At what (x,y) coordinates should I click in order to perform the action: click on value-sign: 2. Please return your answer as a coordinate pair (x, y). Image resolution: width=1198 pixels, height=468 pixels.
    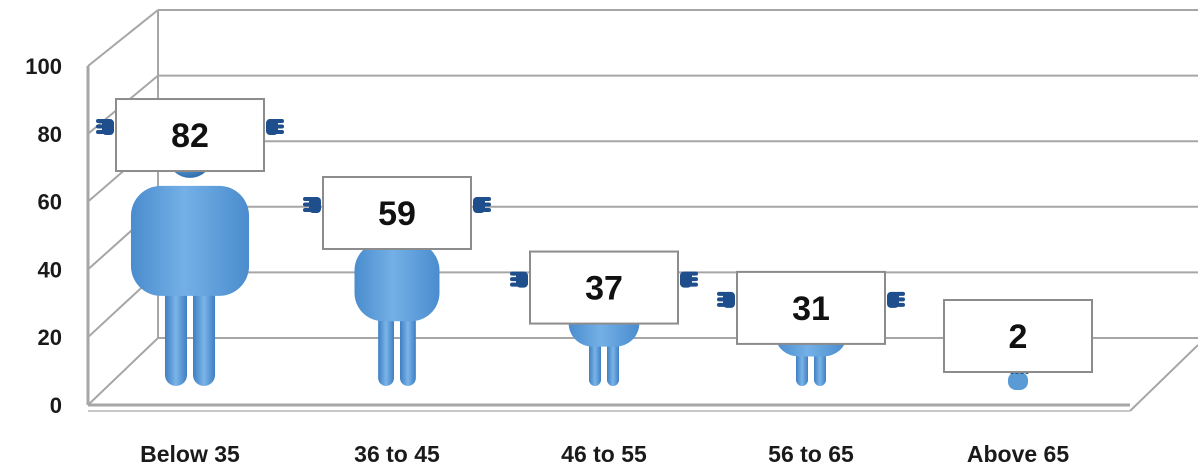
    Looking at the image, I should click on (1018, 336).